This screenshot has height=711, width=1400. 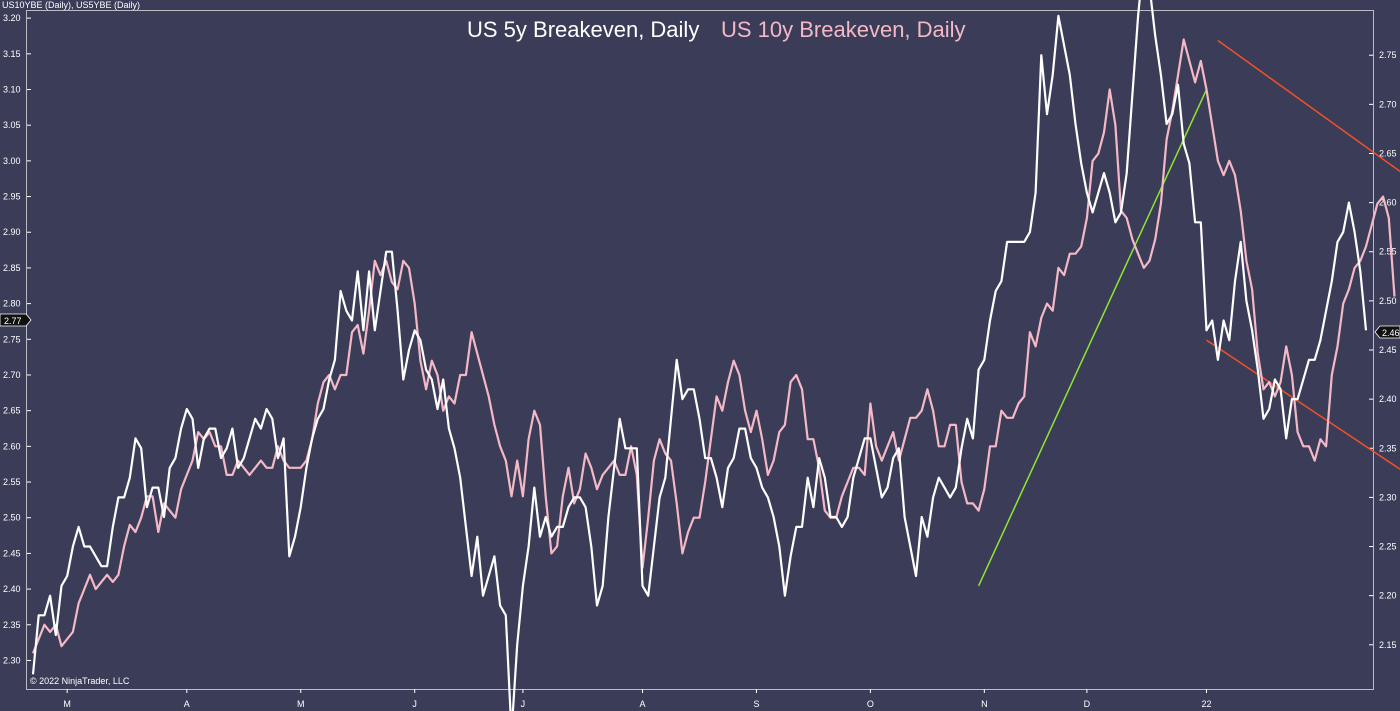 I want to click on left-tick-label: 2.65, so click(x=12, y=411).